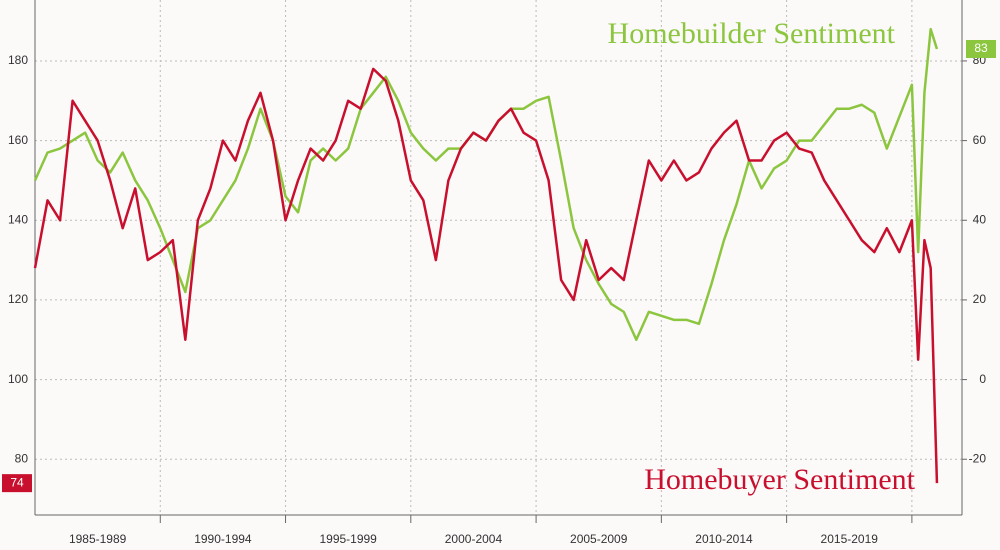 The image size is (1000, 550). What do you see at coordinates (850, 539) in the screenshot?
I see `x-tick-label: 2015-2019` at bounding box center [850, 539].